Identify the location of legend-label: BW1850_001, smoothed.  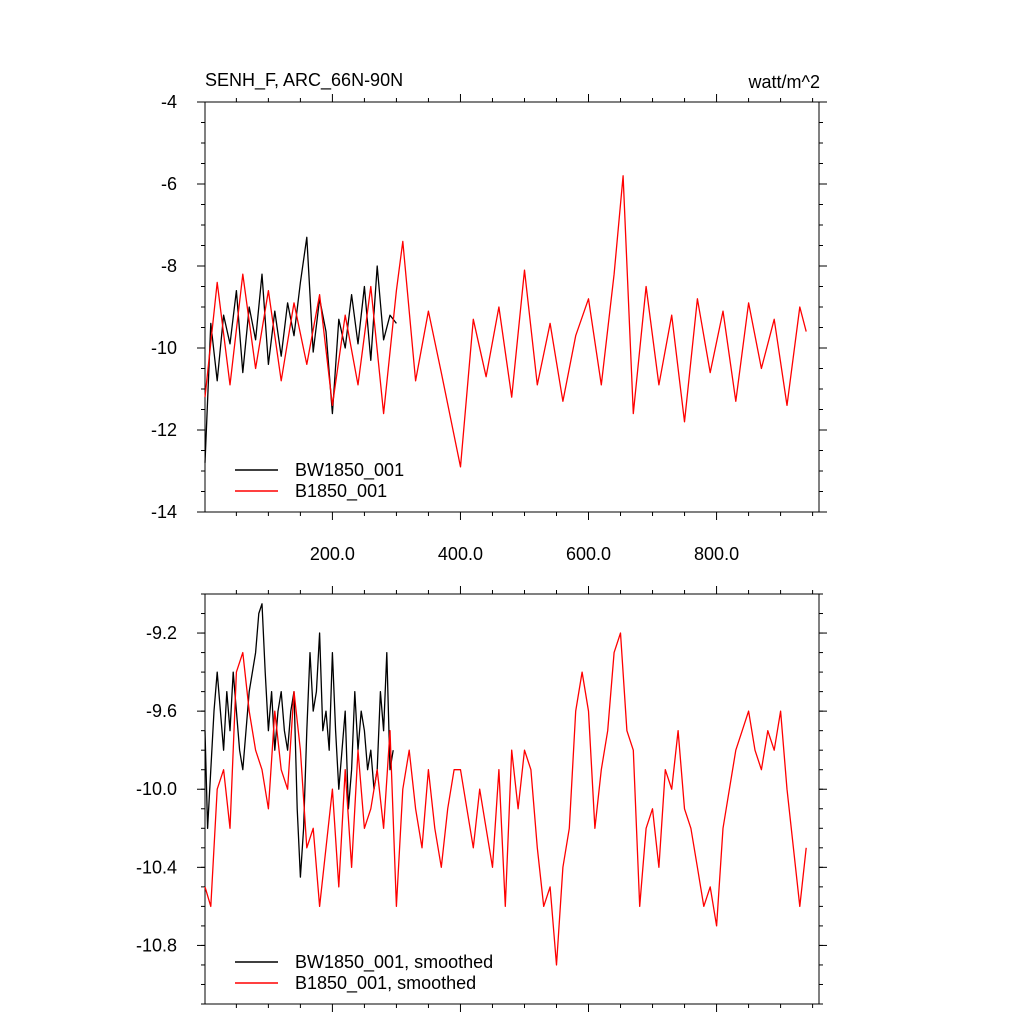
(394, 962).